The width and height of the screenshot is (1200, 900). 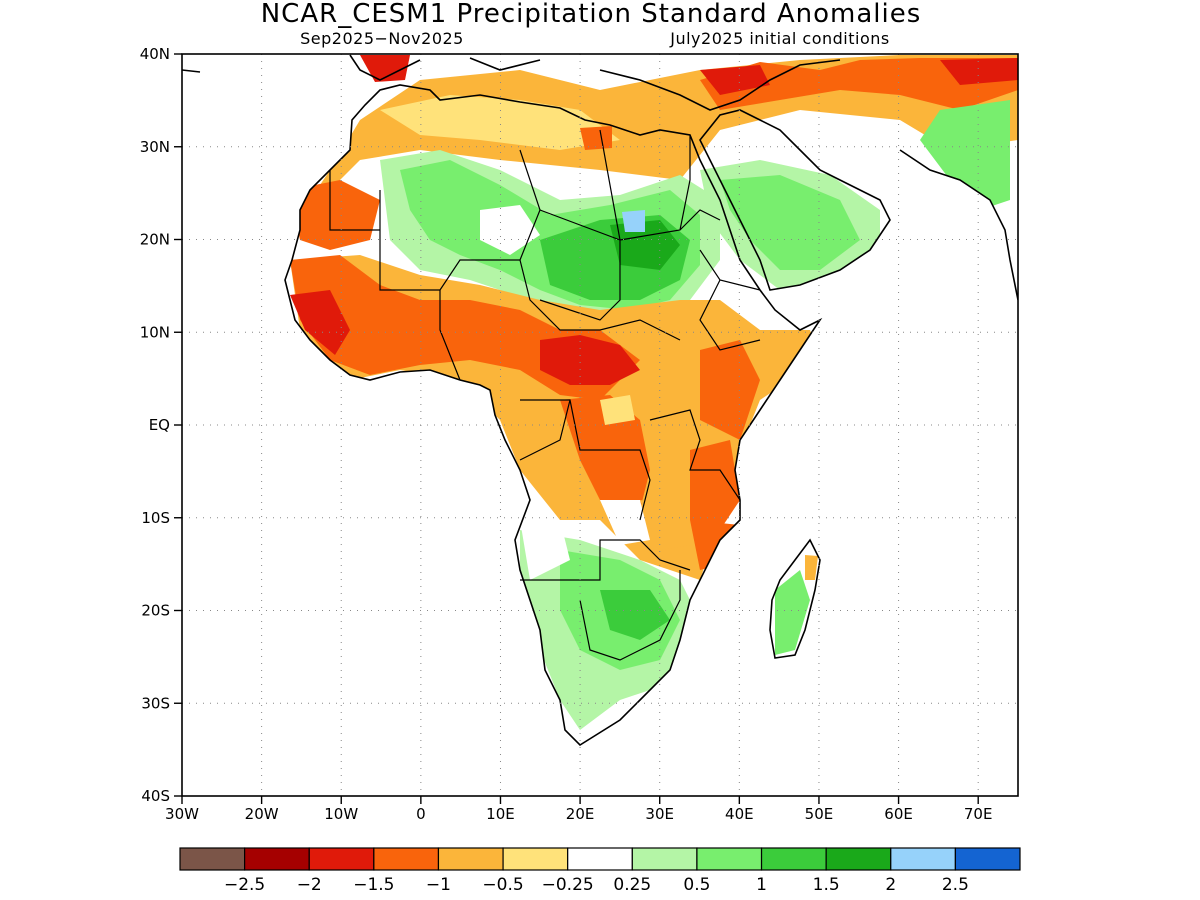 What do you see at coordinates (155, 611) in the screenshot?
I see `lat-tick-label: 20S` at bounding box center [155, 611].